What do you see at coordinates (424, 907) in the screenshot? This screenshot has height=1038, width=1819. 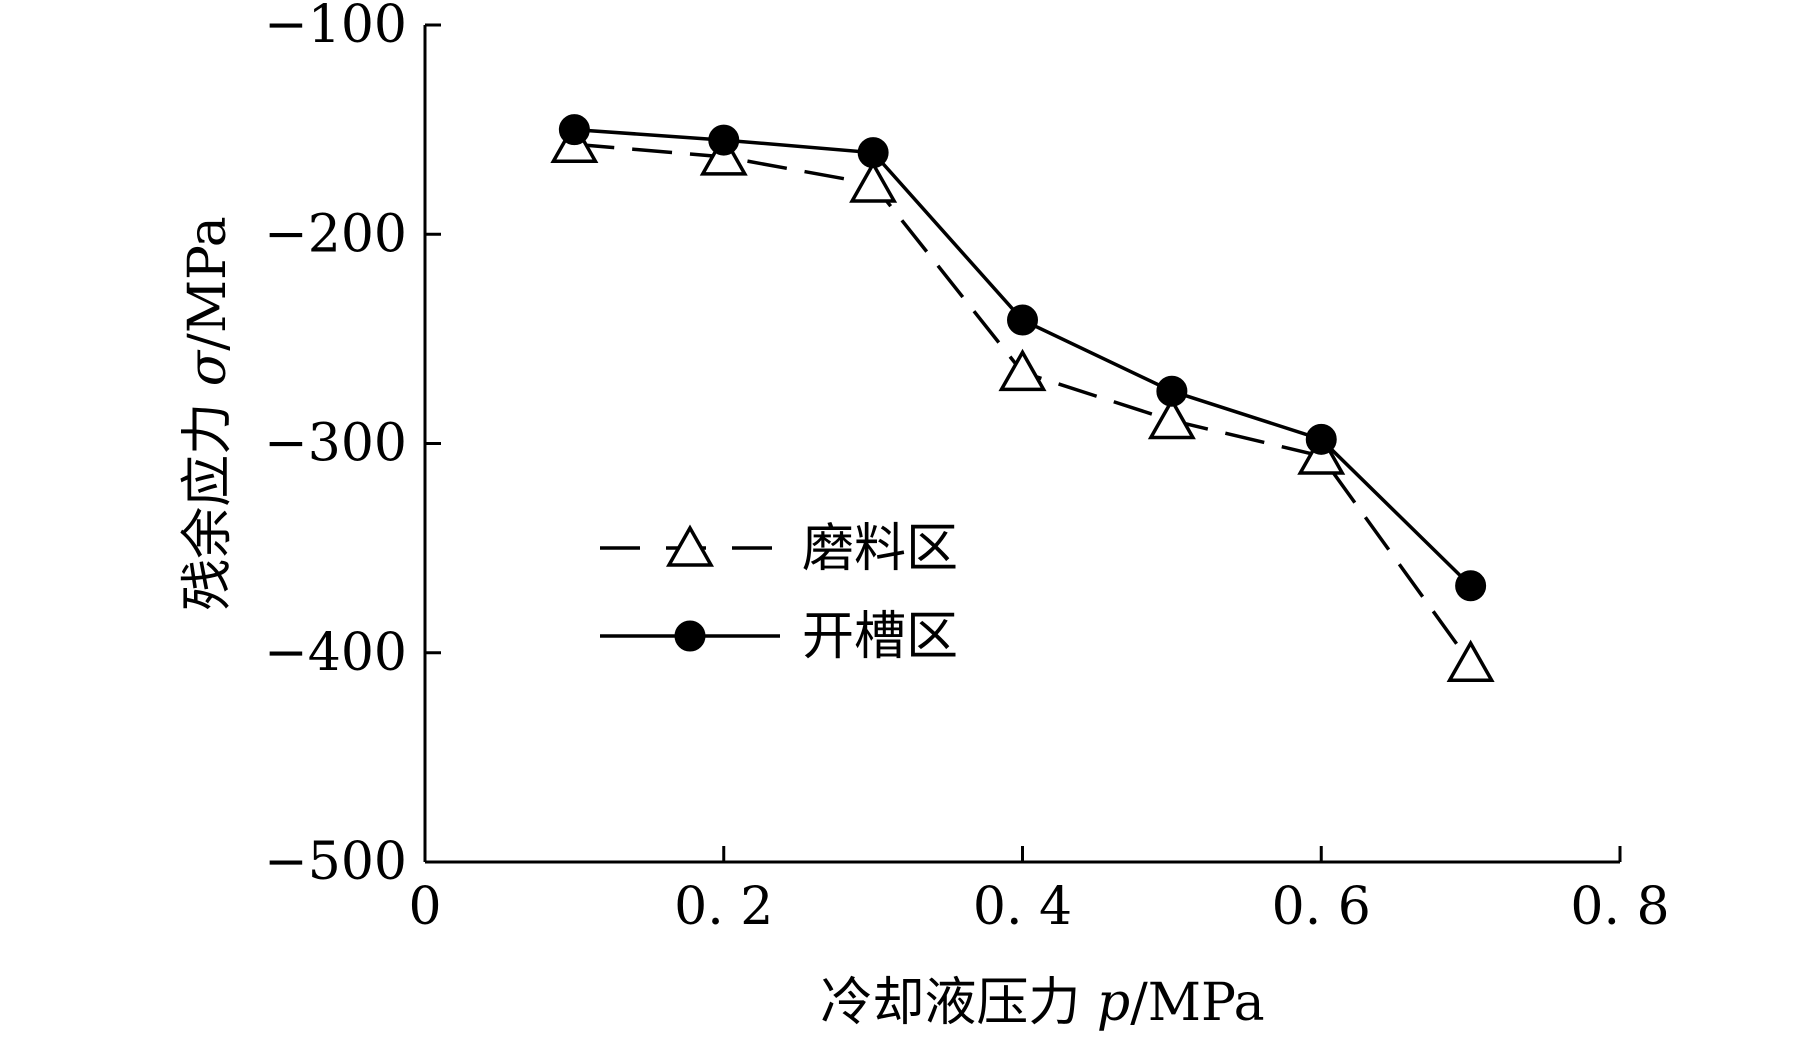 I see `x-tick-label: 0` at bounding box center [424, 907].